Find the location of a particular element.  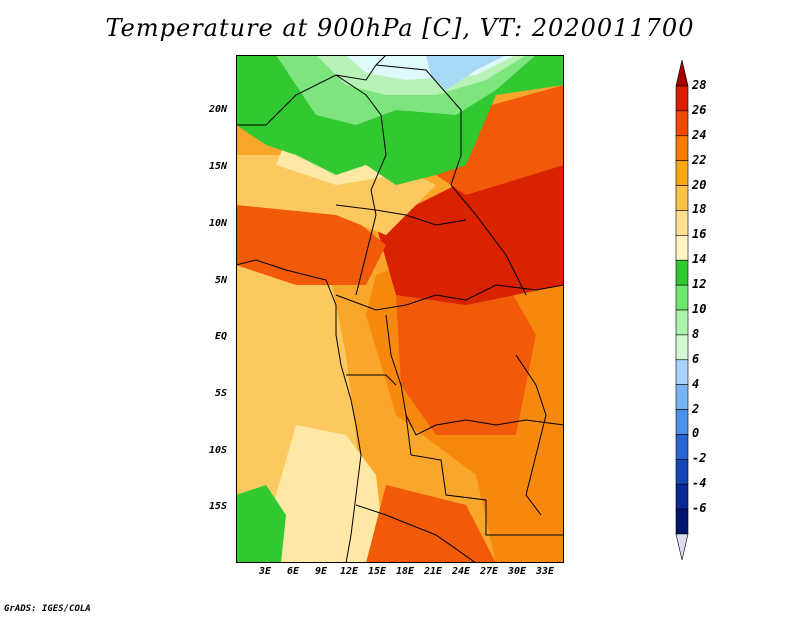

colorbar-label: 6 is located at coordinates (696, 358).